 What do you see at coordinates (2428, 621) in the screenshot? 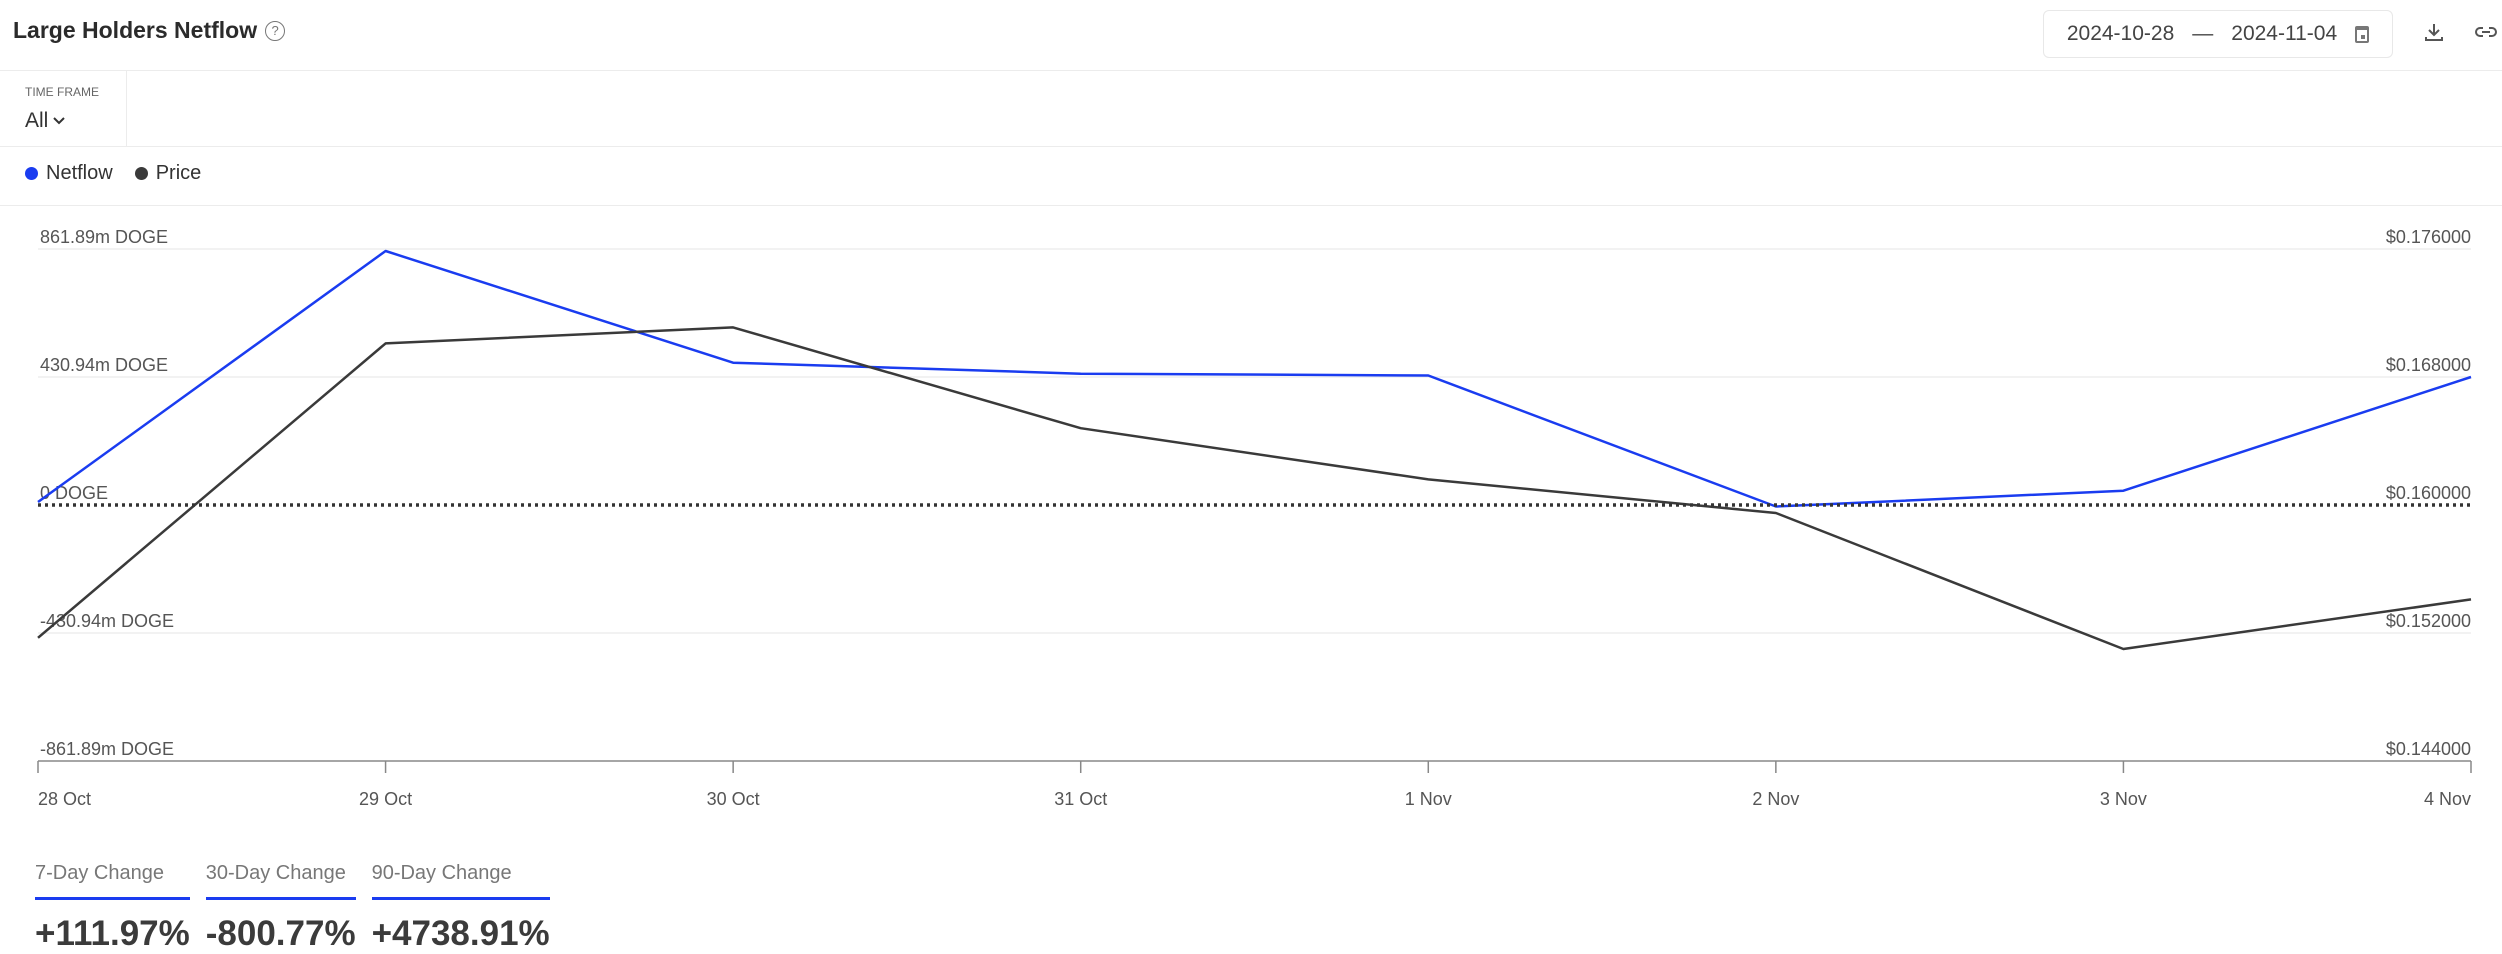
I see `right-axis-tick-label: $0.152000` at bounding box center [2428, 621].